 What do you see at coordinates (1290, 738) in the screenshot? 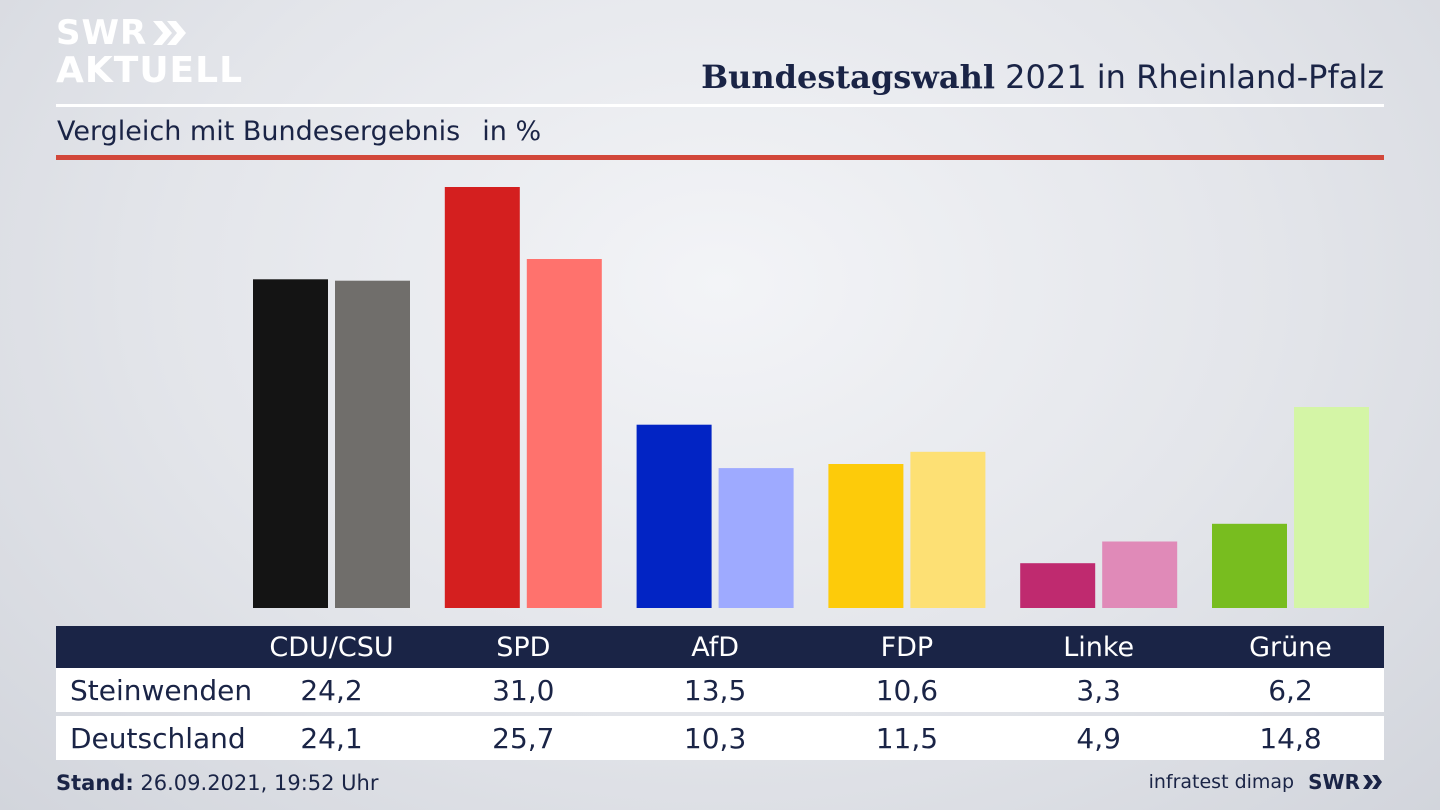
I see `table-cell: 14,8` at bounding box center [1290, 738].